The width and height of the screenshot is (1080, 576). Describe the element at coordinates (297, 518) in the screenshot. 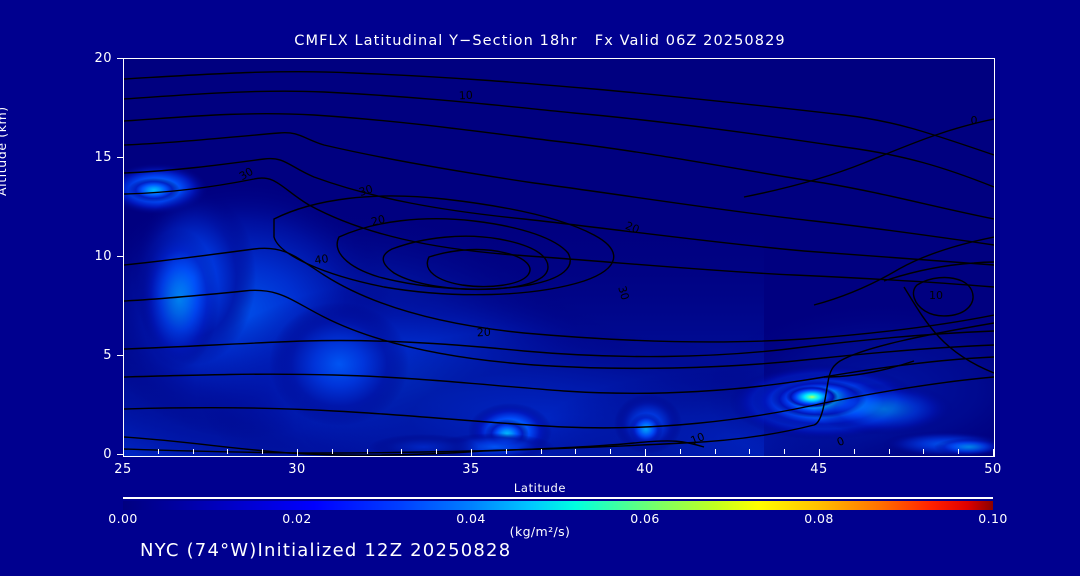

I see `colorbar-tick-label: 0.02` at that location.